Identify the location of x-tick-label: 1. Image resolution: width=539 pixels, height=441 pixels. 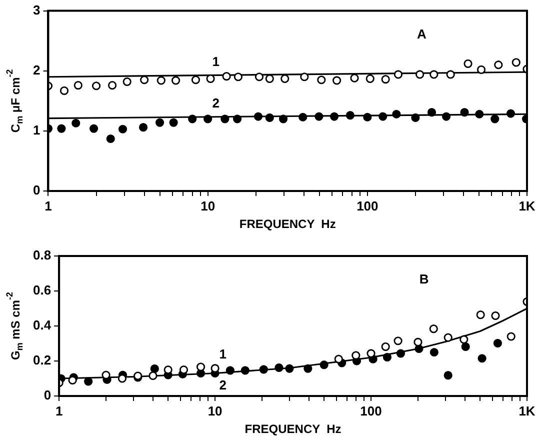
(59, 410).